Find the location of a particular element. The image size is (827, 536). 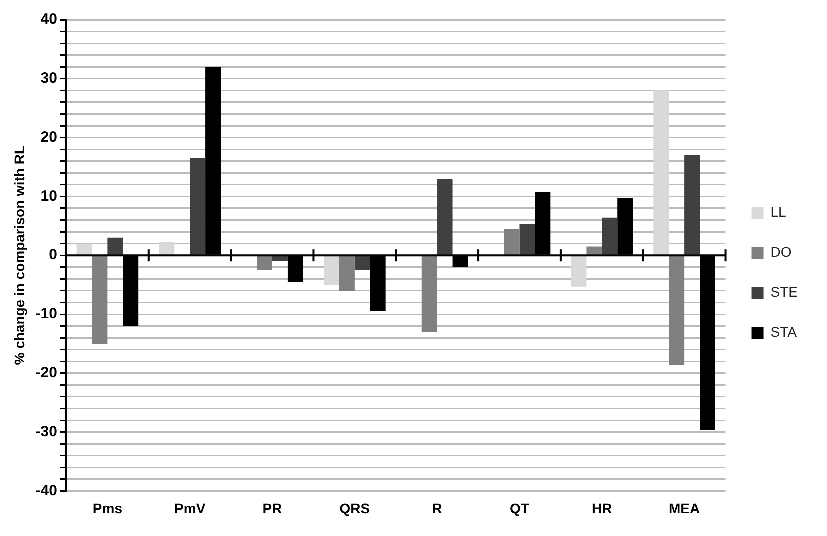

x-tick-label: MEA is located at coordinates (684, 508).